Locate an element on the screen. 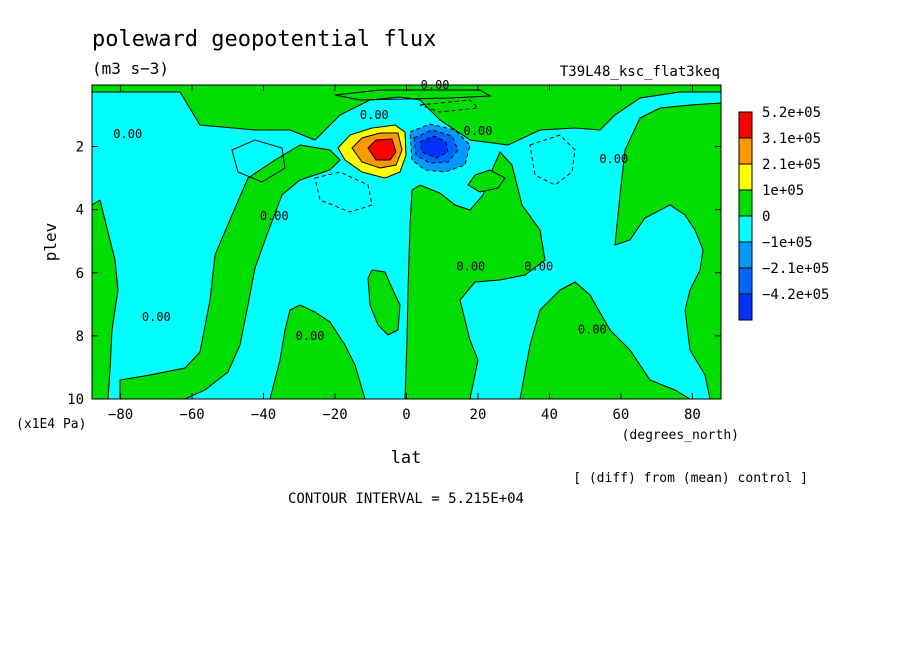  legend-label-7: −4.2e+05 is located at coordinates (795, 295).